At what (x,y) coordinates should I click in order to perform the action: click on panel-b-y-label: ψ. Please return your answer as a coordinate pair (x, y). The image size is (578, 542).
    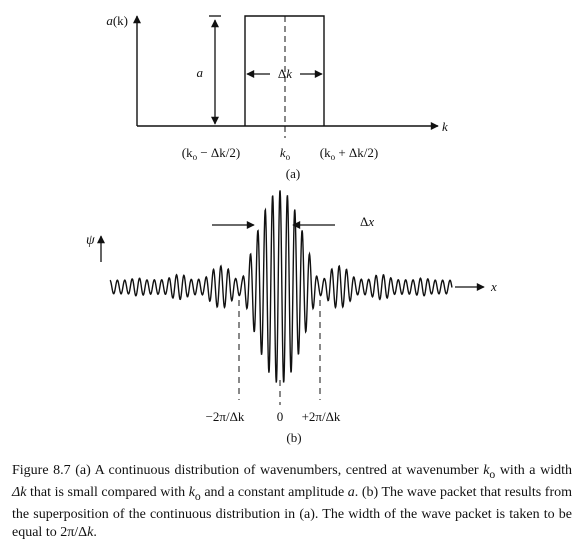
    Looking at the image, I should click on (90, 240).